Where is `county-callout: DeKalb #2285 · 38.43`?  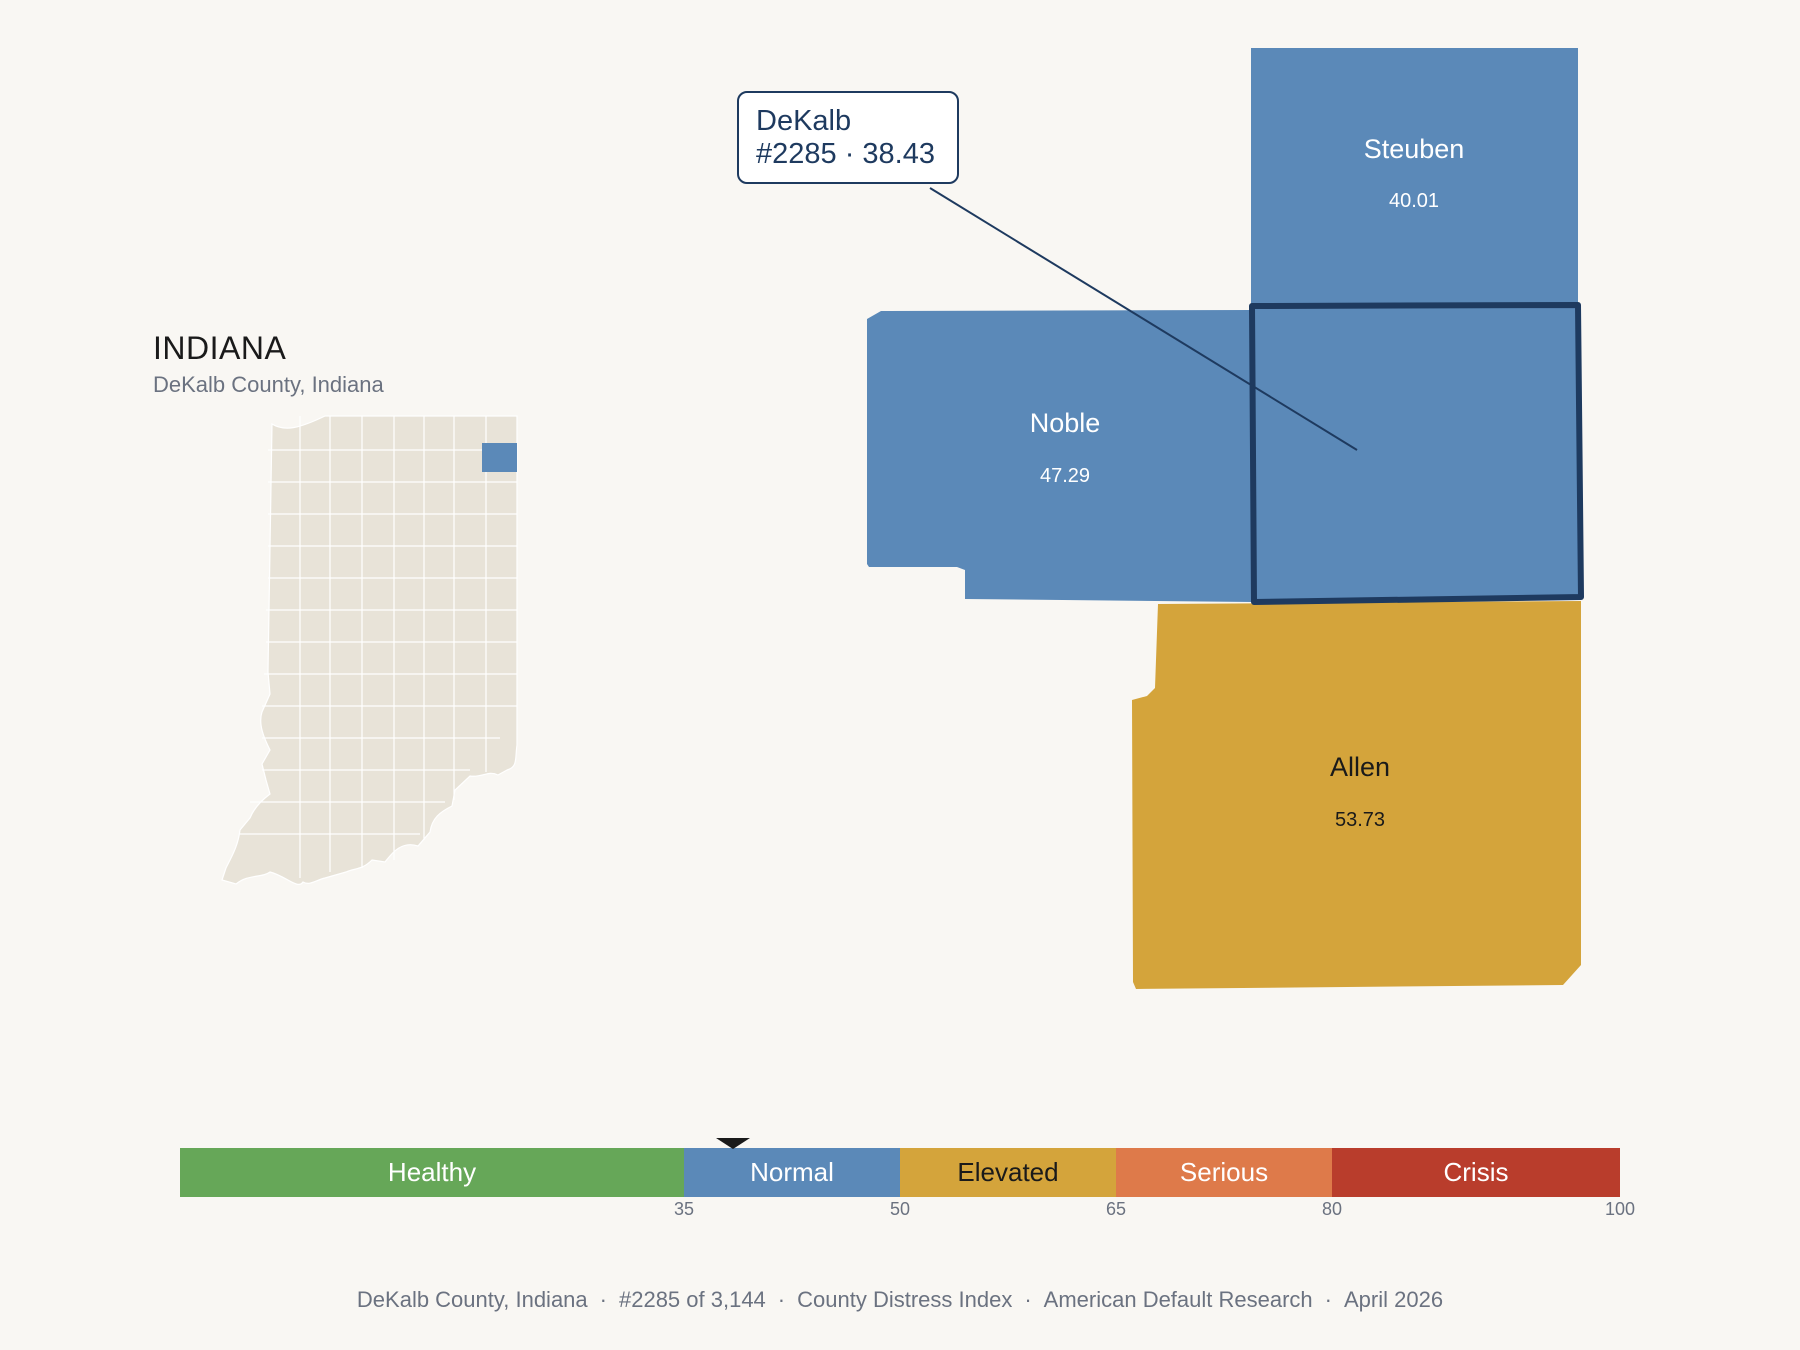 county-callout: DeKalb #2285 · 38.43 is located at coordinates (848, 137).